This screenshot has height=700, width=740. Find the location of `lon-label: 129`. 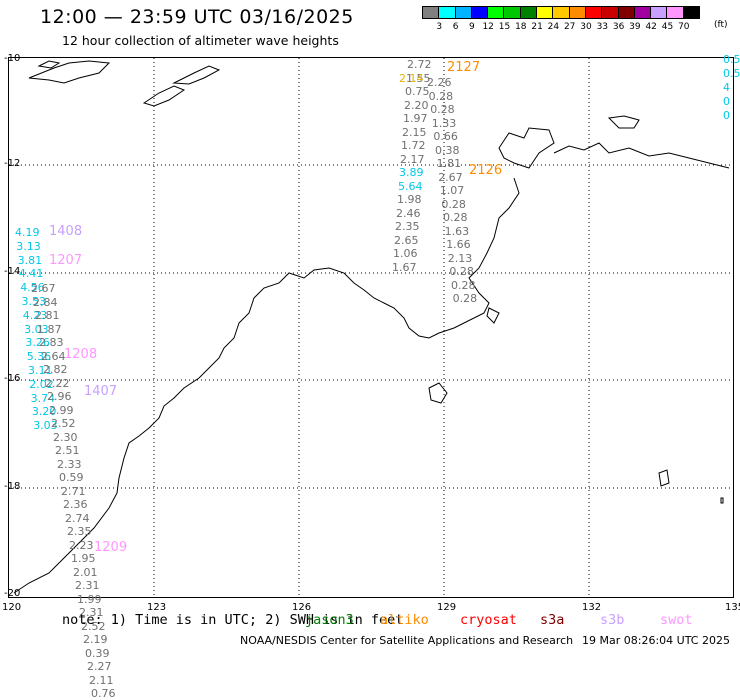

lon-label: 129 is located at coordinates (447, 607).